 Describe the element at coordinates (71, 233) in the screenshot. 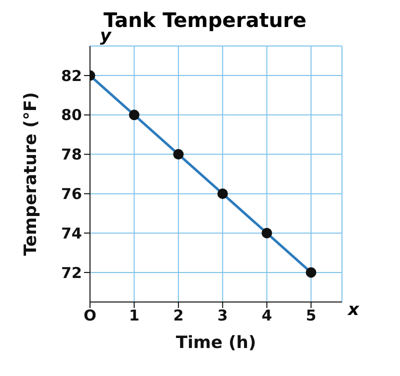

I see `y-tick-label: 74` at that location.